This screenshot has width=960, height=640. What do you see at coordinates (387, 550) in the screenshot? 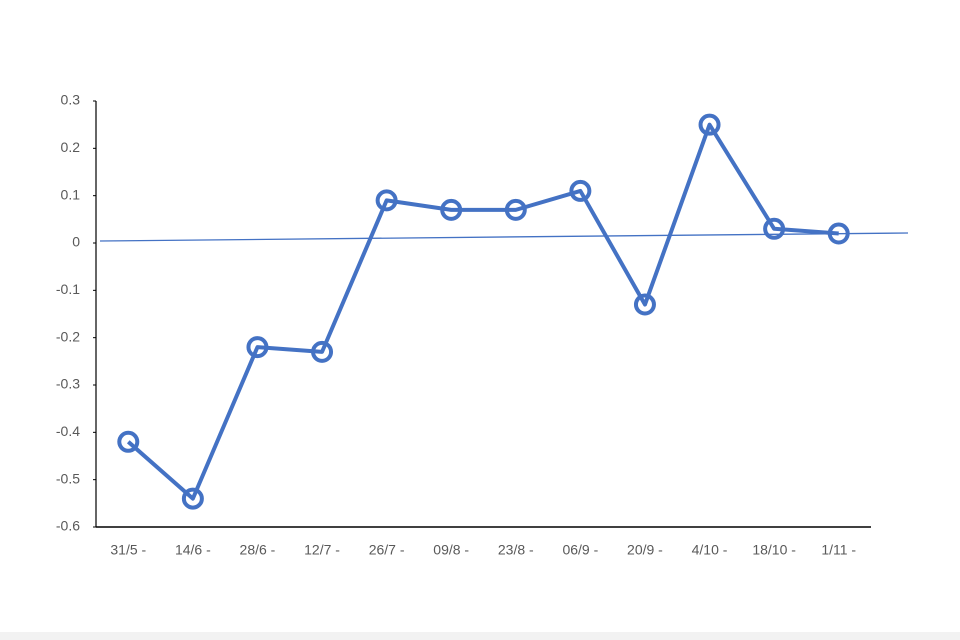
I see `x-tick-label: 26/7 -` at bounding box center [387, 550].